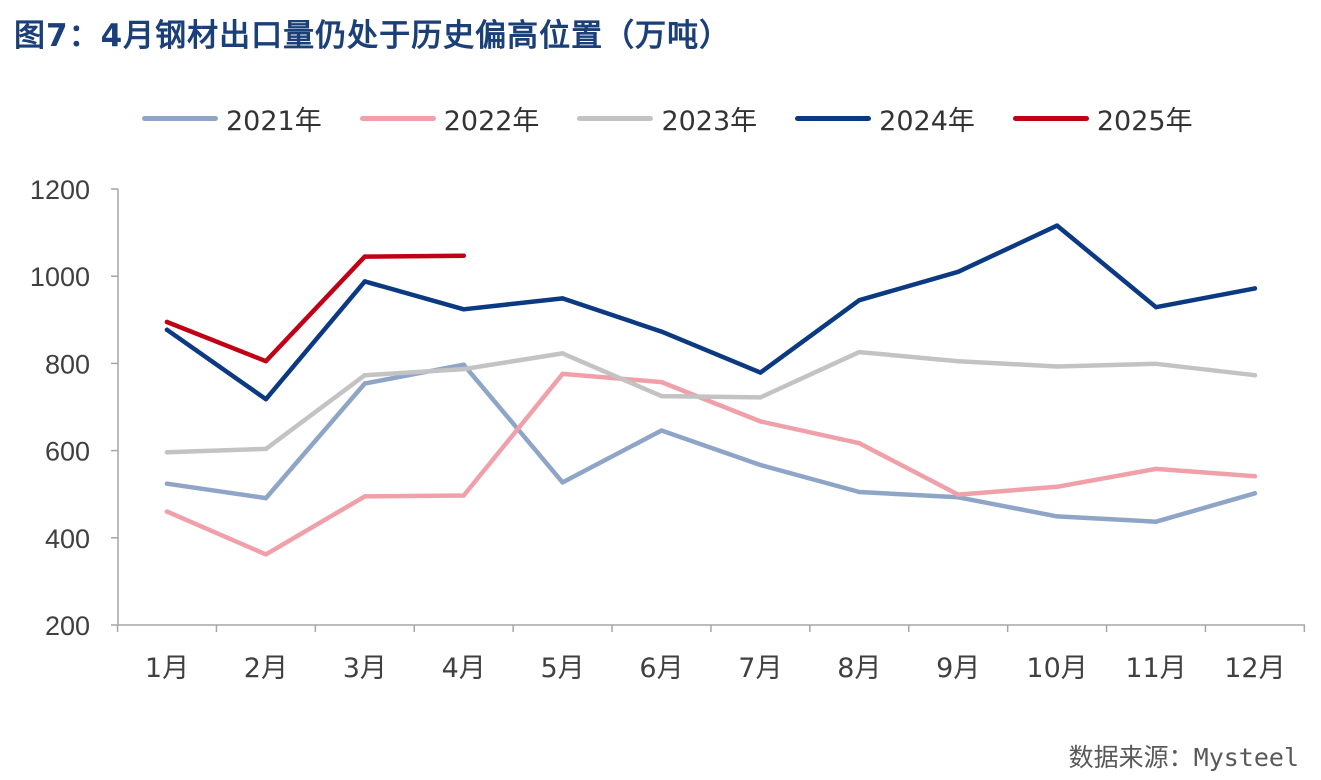 The height and width of the screenshot is (780, 1321). I want to click on x-tick-label: 6月, so click(661, 668).